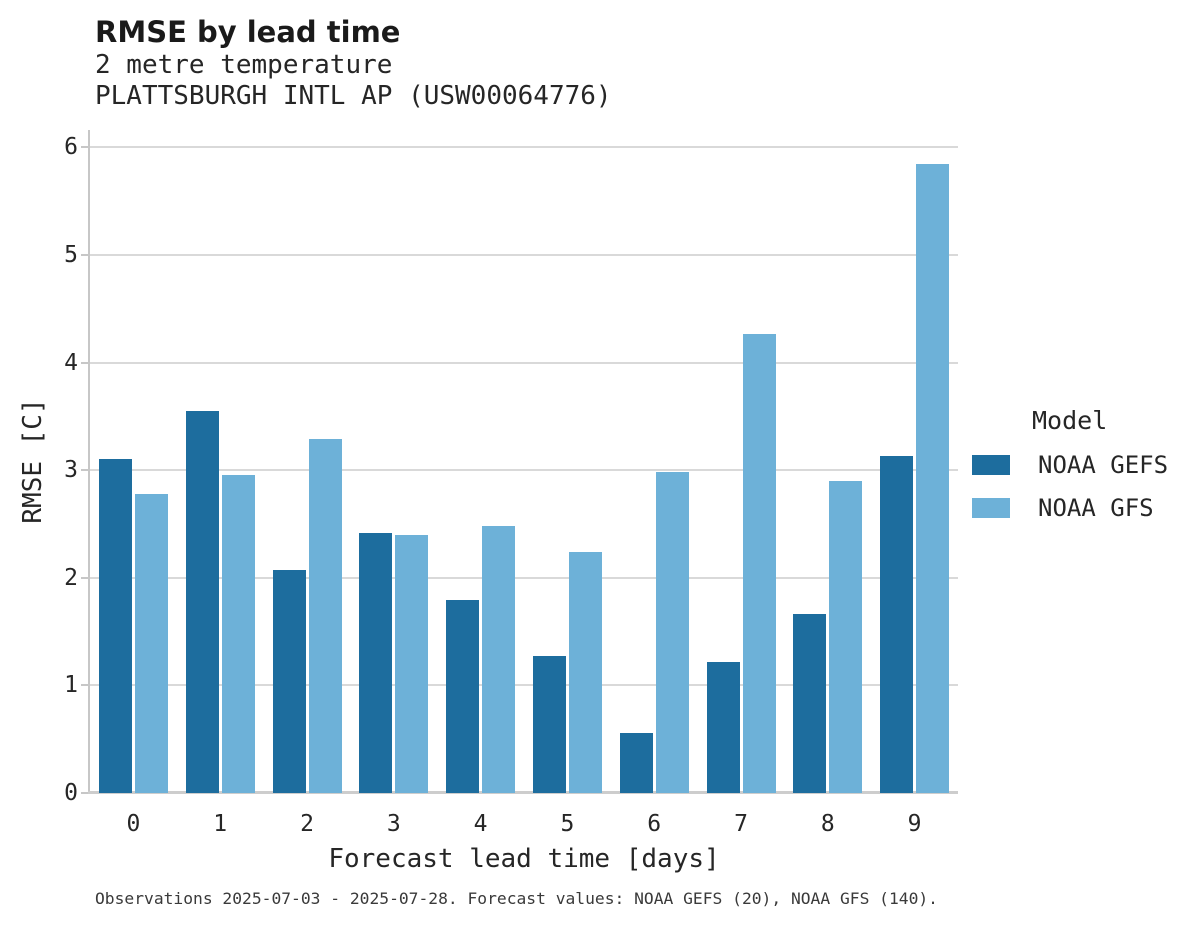 This screenshot has height=928, width=1195. Describe the element at coordinates (89, 461) in the screenshot. I see `y-axis-spine` at that location.